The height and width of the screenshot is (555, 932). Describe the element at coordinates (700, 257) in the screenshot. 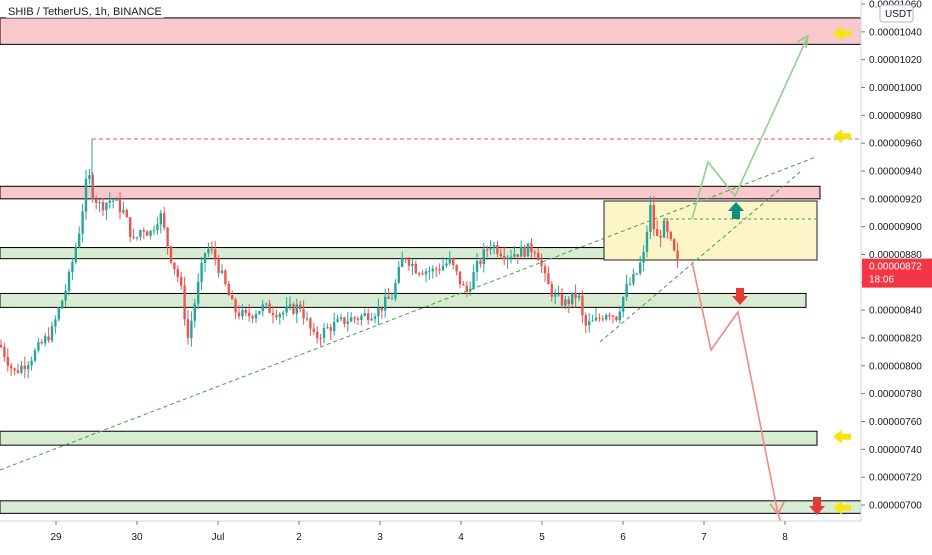

I see `channel-trendline` at that location.